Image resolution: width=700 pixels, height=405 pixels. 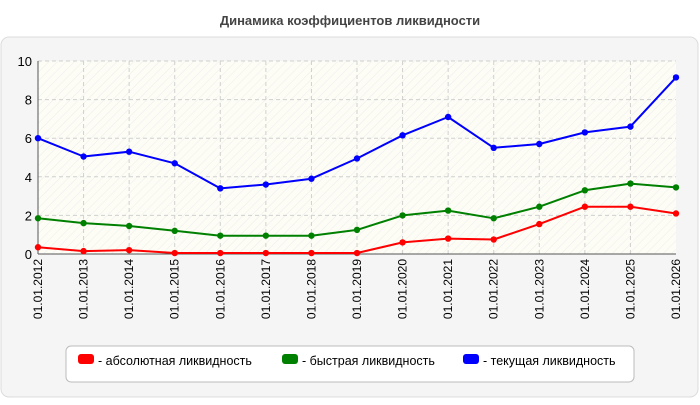 I want to click on x-tick-label: 01.01.2023, so click(x=539, y=289).